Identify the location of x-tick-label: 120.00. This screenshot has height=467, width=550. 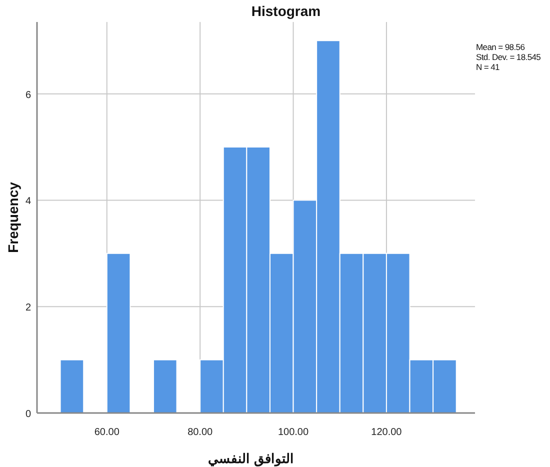
(386, 432).